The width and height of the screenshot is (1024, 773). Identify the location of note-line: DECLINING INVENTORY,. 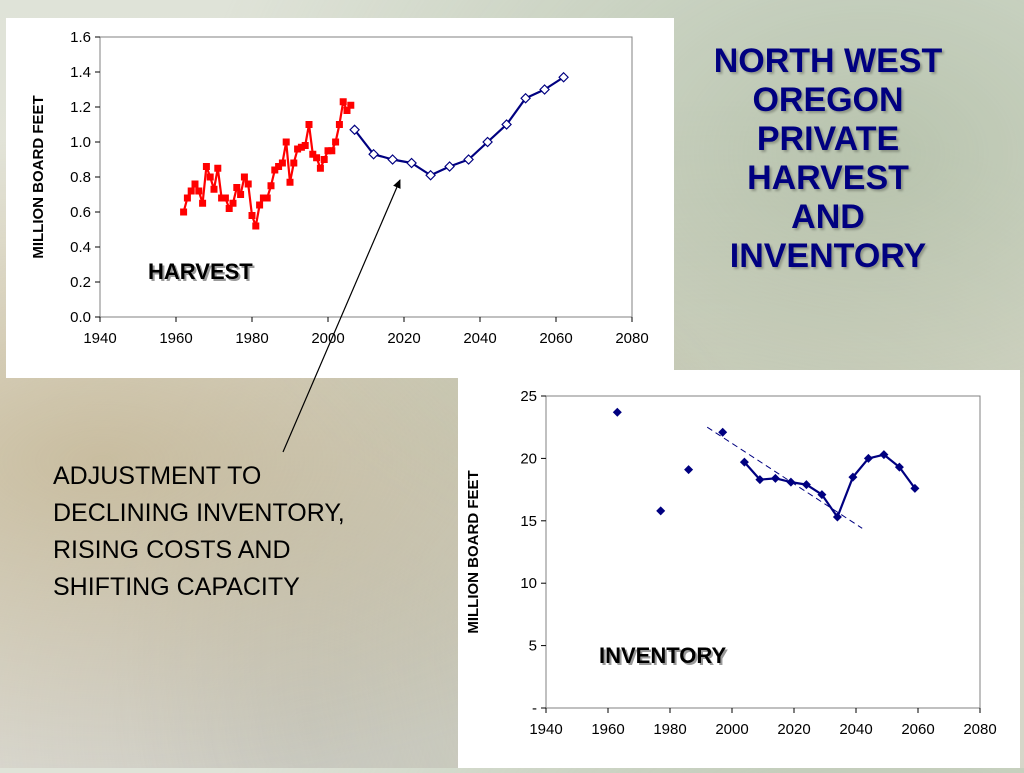
(199, 513).